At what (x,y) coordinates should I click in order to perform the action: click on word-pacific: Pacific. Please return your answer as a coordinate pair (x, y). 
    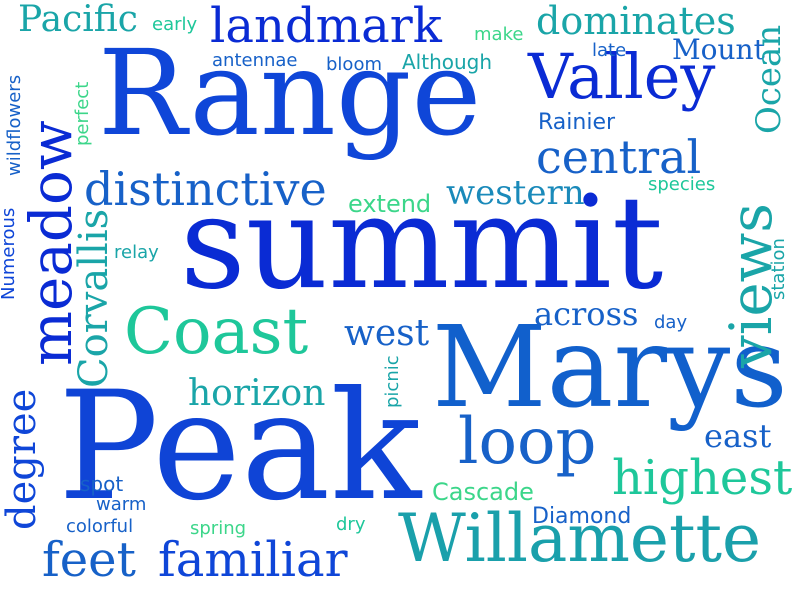
    Looking at the image, I should click on (78, 20).